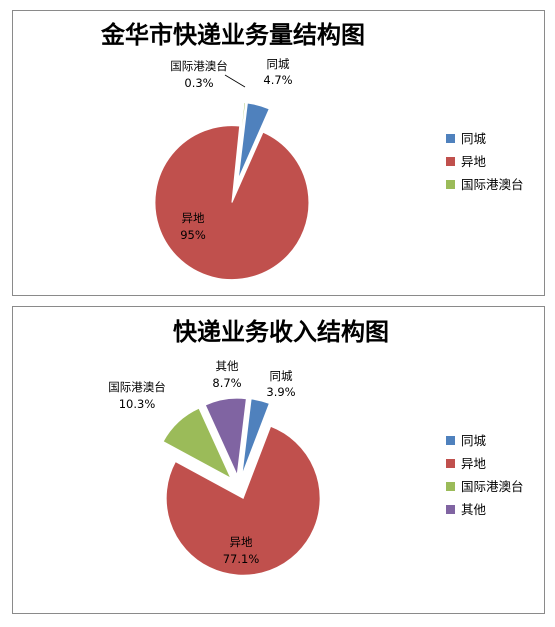 This screenshot has height=627, width=555. What do you see at coordinates (281, 332) in the screenshot?
I see `chart-title: 快递业务收入结构图` at bounding box center [281, 332].